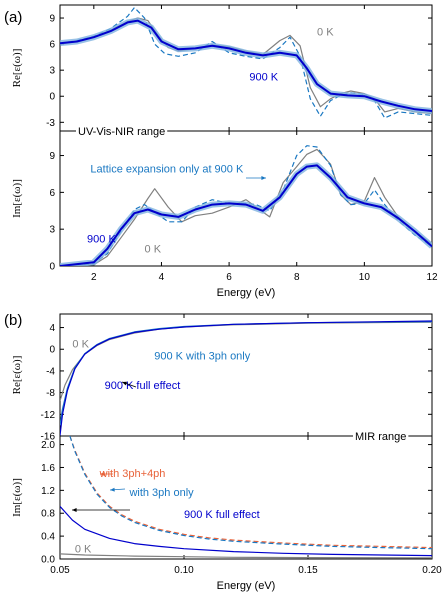 The height and width of the screenshot is (600, 443). I want to click on y-tick-label: 1.6, so click(48, 468).